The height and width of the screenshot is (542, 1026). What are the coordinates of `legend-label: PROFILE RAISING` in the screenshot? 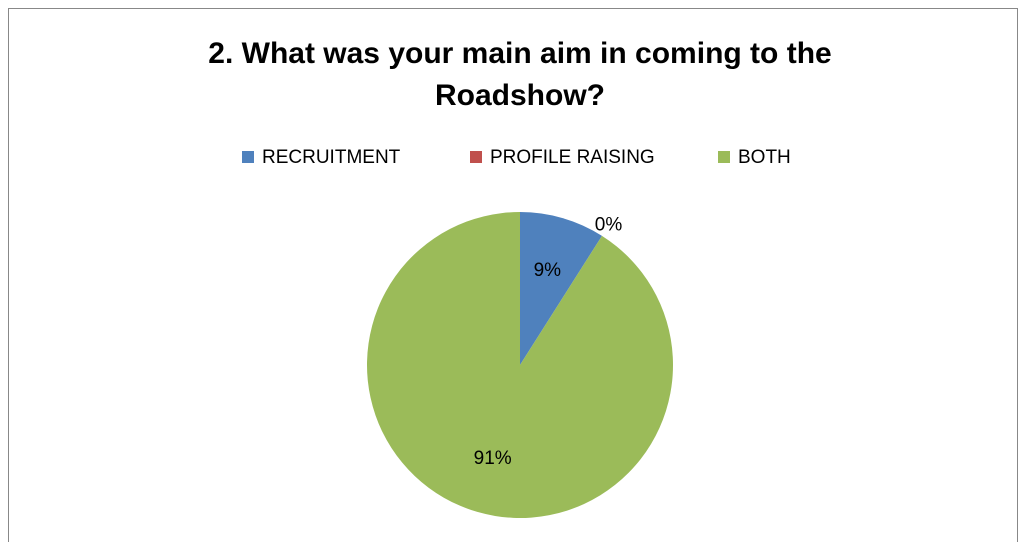 It's located at (572, 157).